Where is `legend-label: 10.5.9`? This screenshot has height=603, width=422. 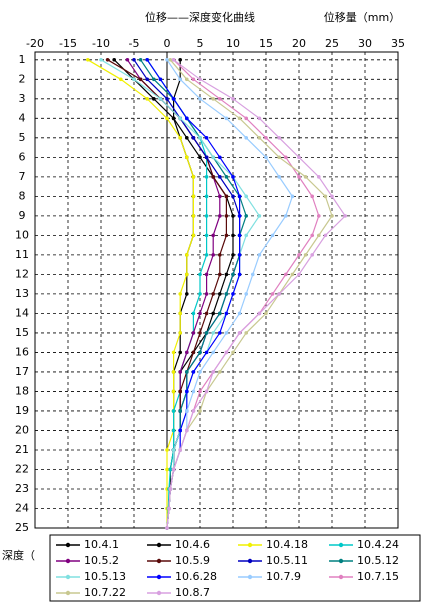 legend-label: 10.5.9 is located at coordinates (192, 560).